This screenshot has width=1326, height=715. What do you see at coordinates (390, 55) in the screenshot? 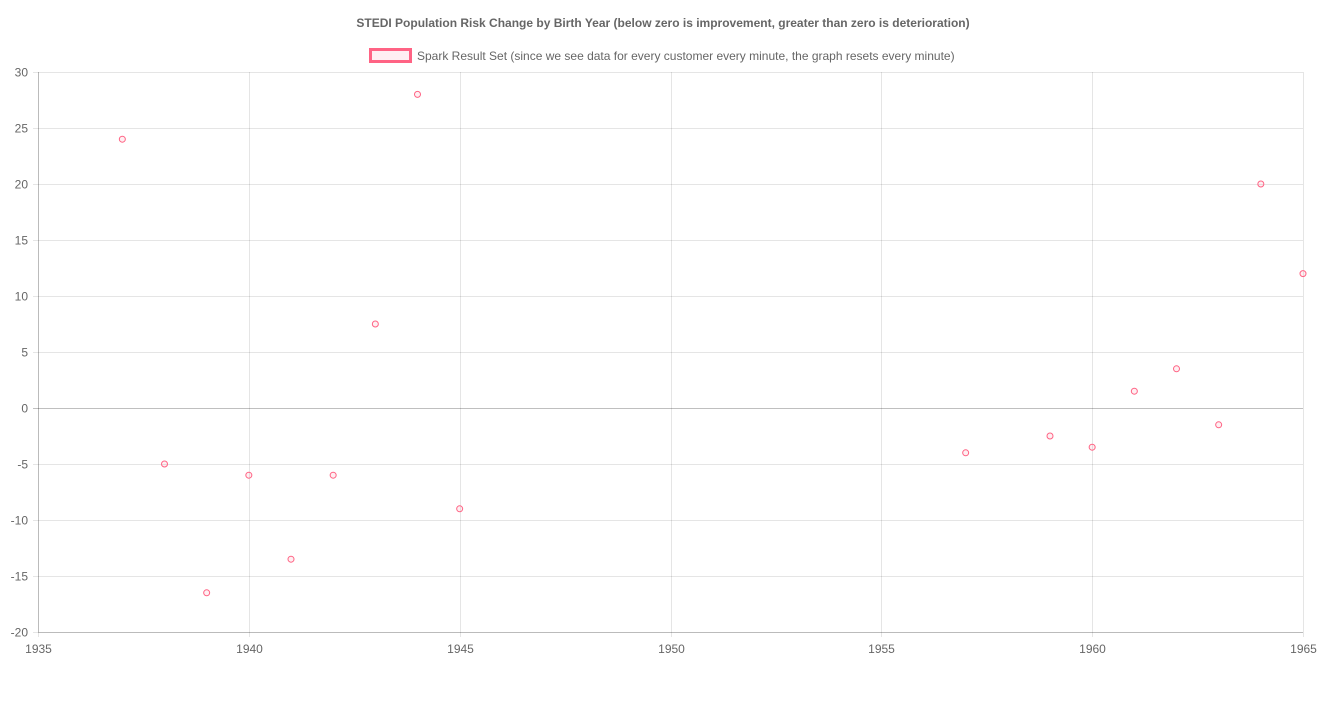
I see `legend-swatch` at bounding box center [390, 55].